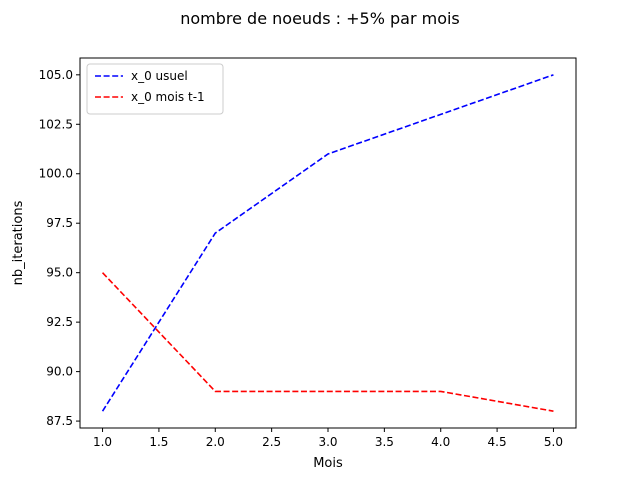 The image size is (640, 480). What do you see at coordinates (59, 248) in the screenshot?
I see `y-axis-ticks: 87.5 90.0 92.5 95.0 97.5 100.0 102.5 105.0` at bounding box center [59, 248].